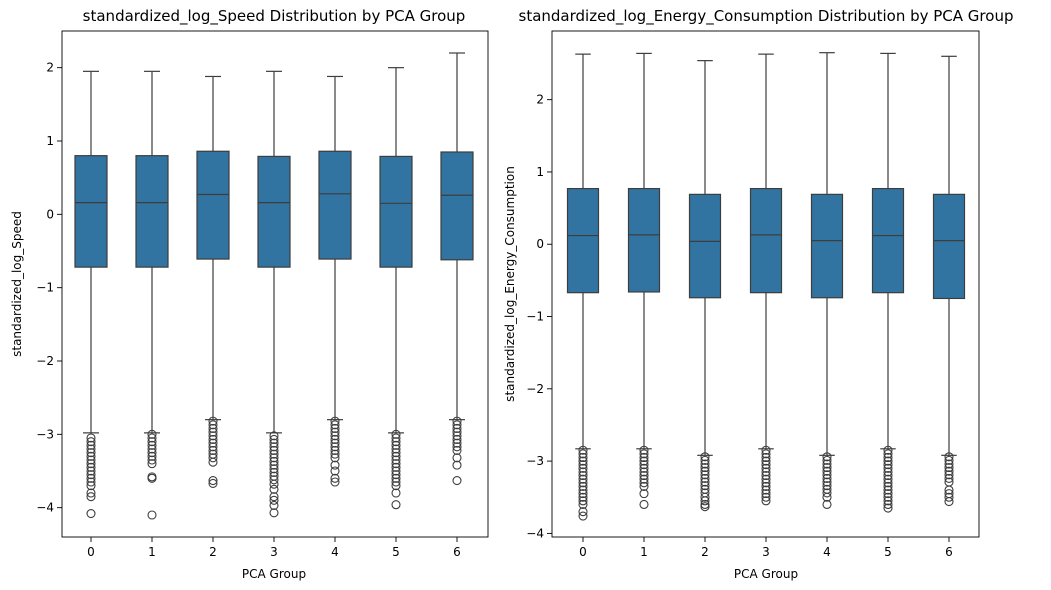 The height and width of the screenshot is (590, 1051). What do you see at coordinates (45, 288) in the screenshot?
I see `speed-y-tick-label: −1` at bounding box center [45, 288].